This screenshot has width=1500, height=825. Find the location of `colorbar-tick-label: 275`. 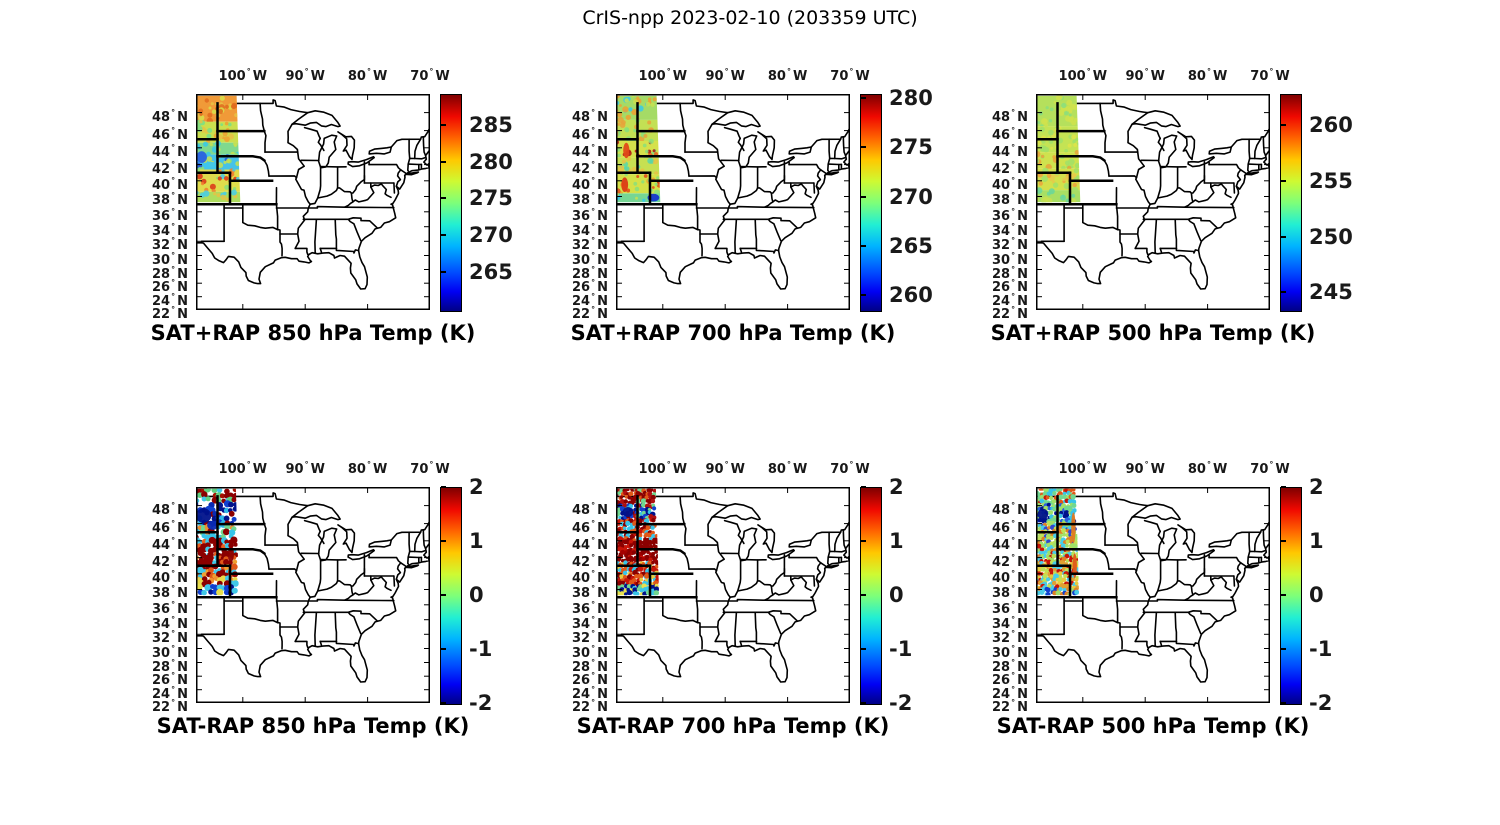

colorbar-tick-label: 275 is located at coordinates (911, 147).